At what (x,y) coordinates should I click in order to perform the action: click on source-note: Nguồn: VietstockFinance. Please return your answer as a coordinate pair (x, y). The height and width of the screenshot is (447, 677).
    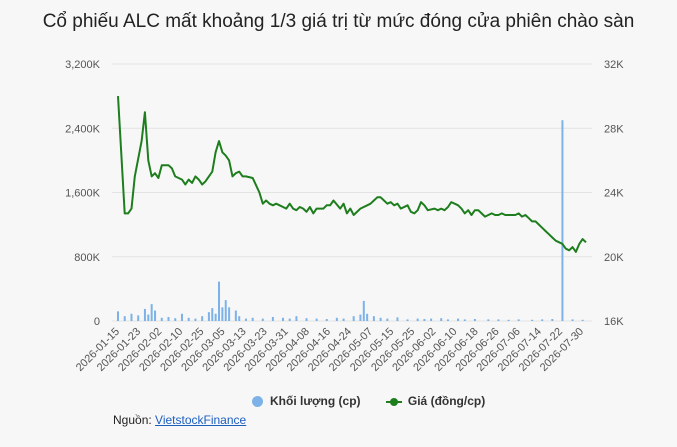
    Looking at the image, I should click on (179, 420).